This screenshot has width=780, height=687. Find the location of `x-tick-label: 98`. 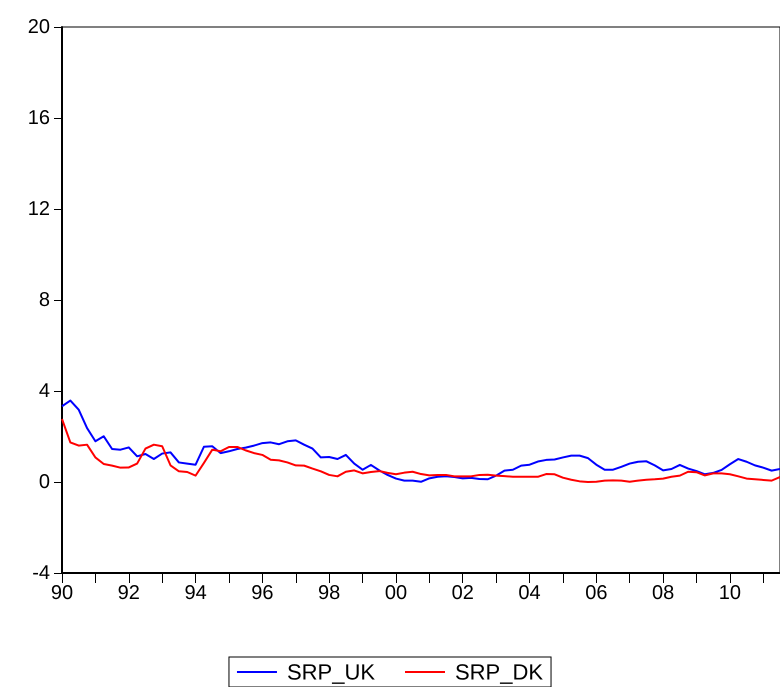

x-tick-label: 98 is located at coordinates (329, 593).